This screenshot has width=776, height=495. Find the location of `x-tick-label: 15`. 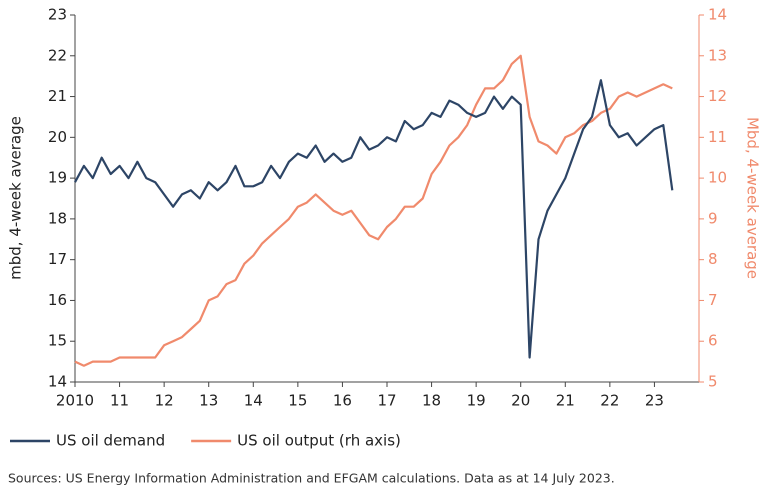

x-tick-label: 15 is located at coordinates (297, 401).